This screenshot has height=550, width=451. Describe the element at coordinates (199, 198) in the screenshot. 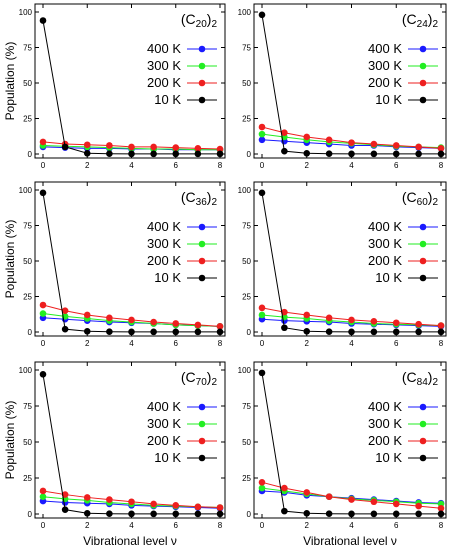

I see `panel-title: (C36)2` at that location.